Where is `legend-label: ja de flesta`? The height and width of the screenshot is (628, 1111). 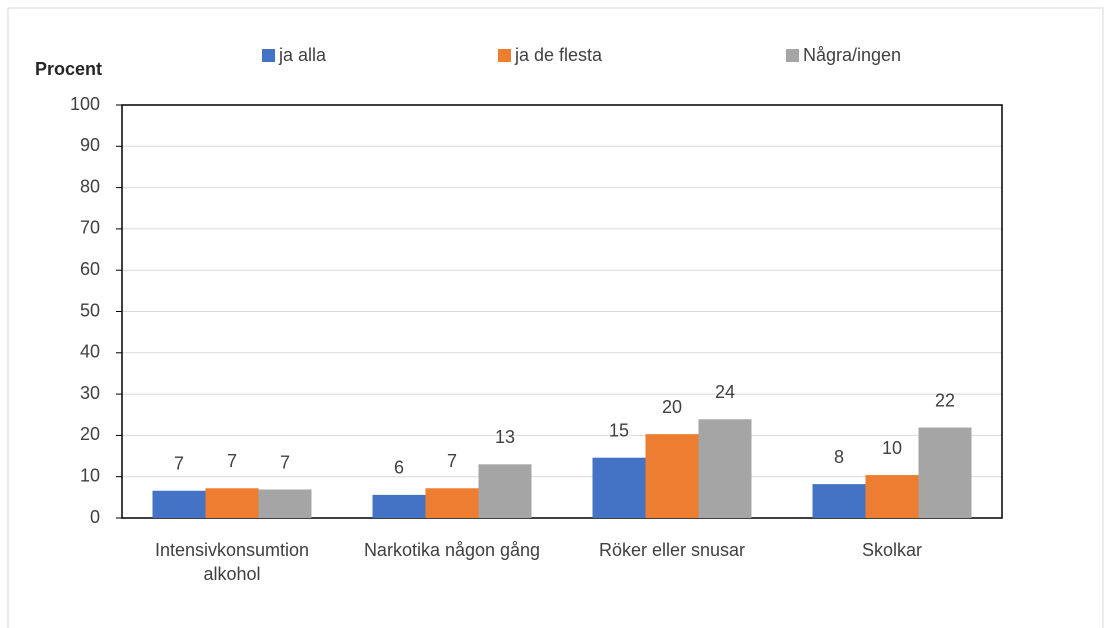 legend-label: ja de flesta is located at coordinates (558, 55).